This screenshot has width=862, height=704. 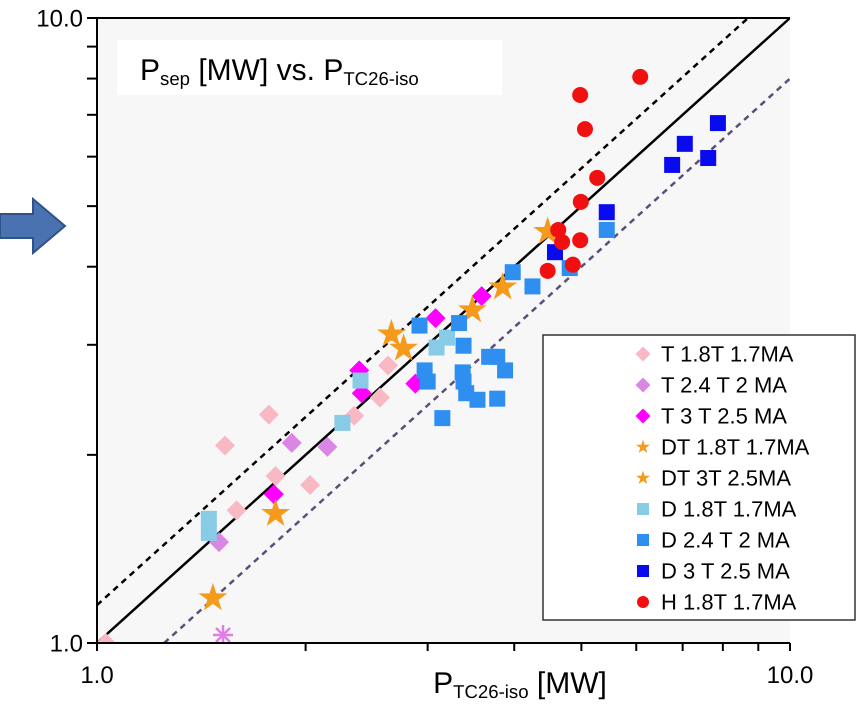 What do you see at coordinates (725, 571) in the screenshot?
I see `legend-label: D 3 T 2.5 MA` at bounding box center [725, 571].